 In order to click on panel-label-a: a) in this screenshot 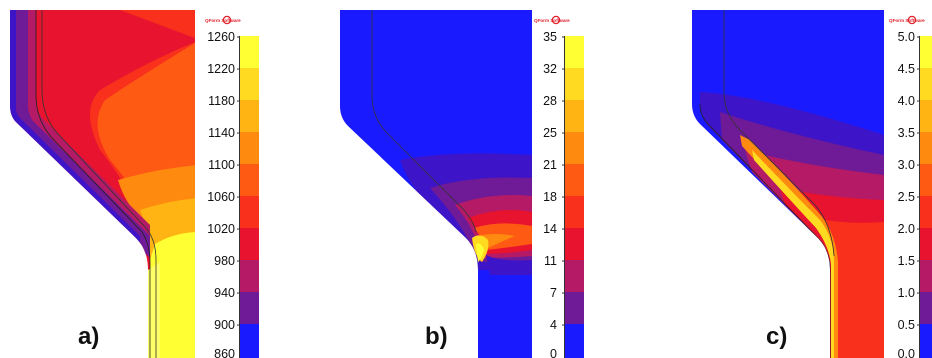, I will do `click(88, 336)`.